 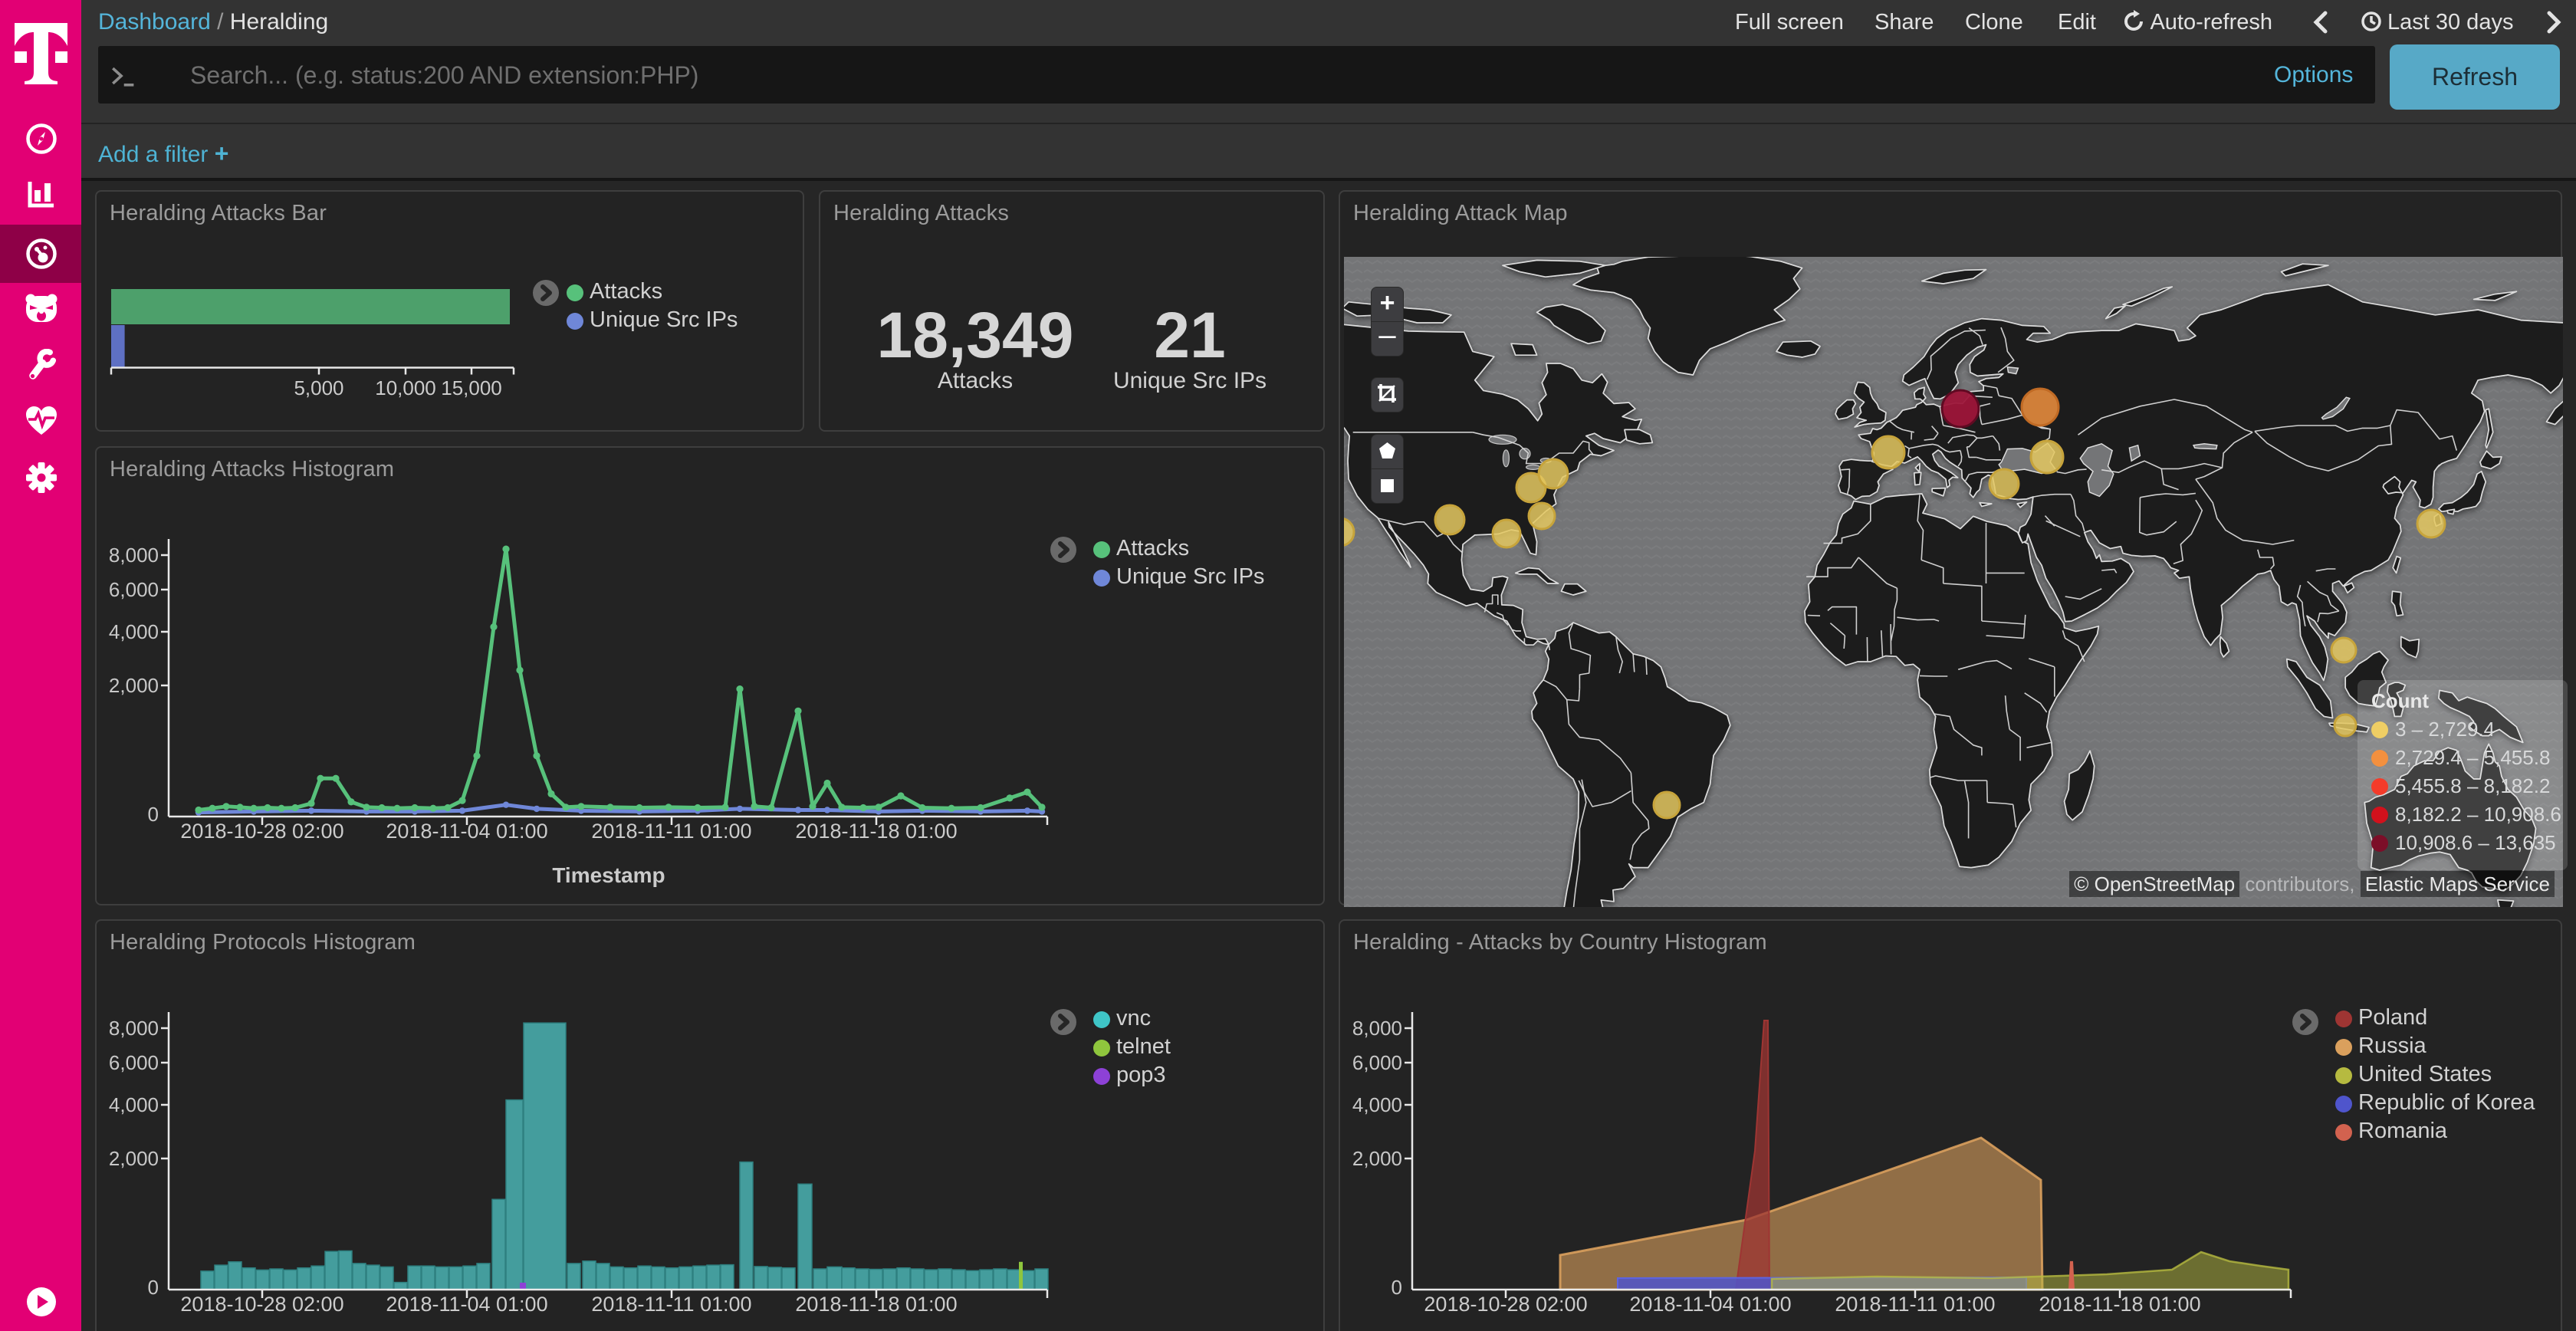 I want to click on svg-text: 5,000, so click(x=319, y=387).